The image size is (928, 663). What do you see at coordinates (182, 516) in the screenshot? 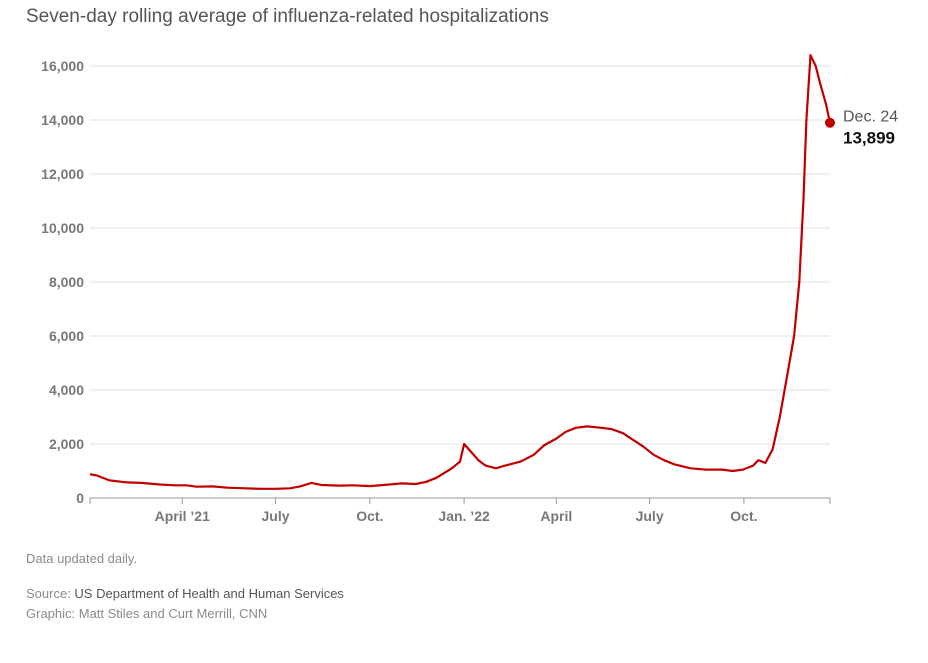
I see `x-tick-label: April ’21` at bounding box center [182, 516].